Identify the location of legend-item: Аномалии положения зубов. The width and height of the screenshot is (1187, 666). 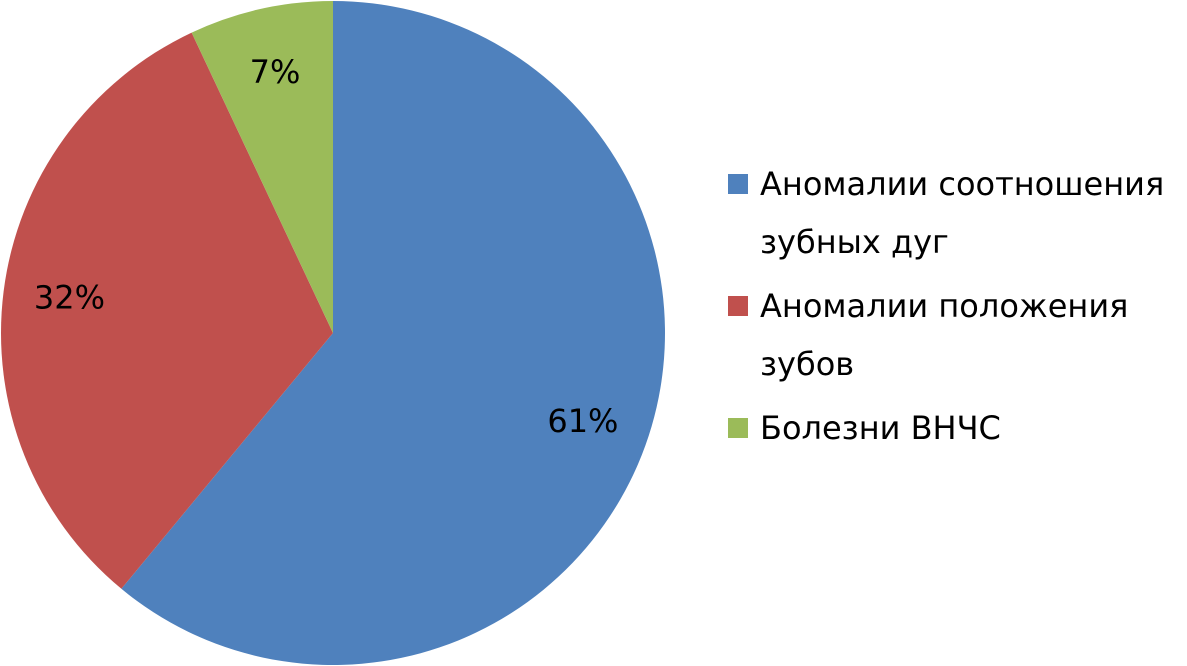
(953, 335).